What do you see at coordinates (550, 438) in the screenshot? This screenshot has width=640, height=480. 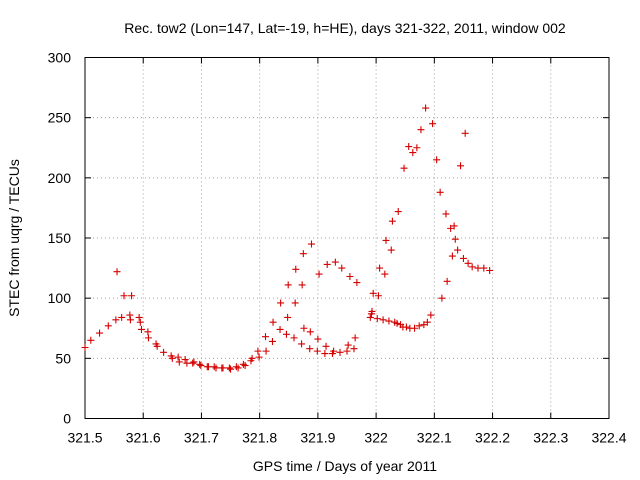 I see `x-tick-label: 322.3` at bounding box center [550, 438].